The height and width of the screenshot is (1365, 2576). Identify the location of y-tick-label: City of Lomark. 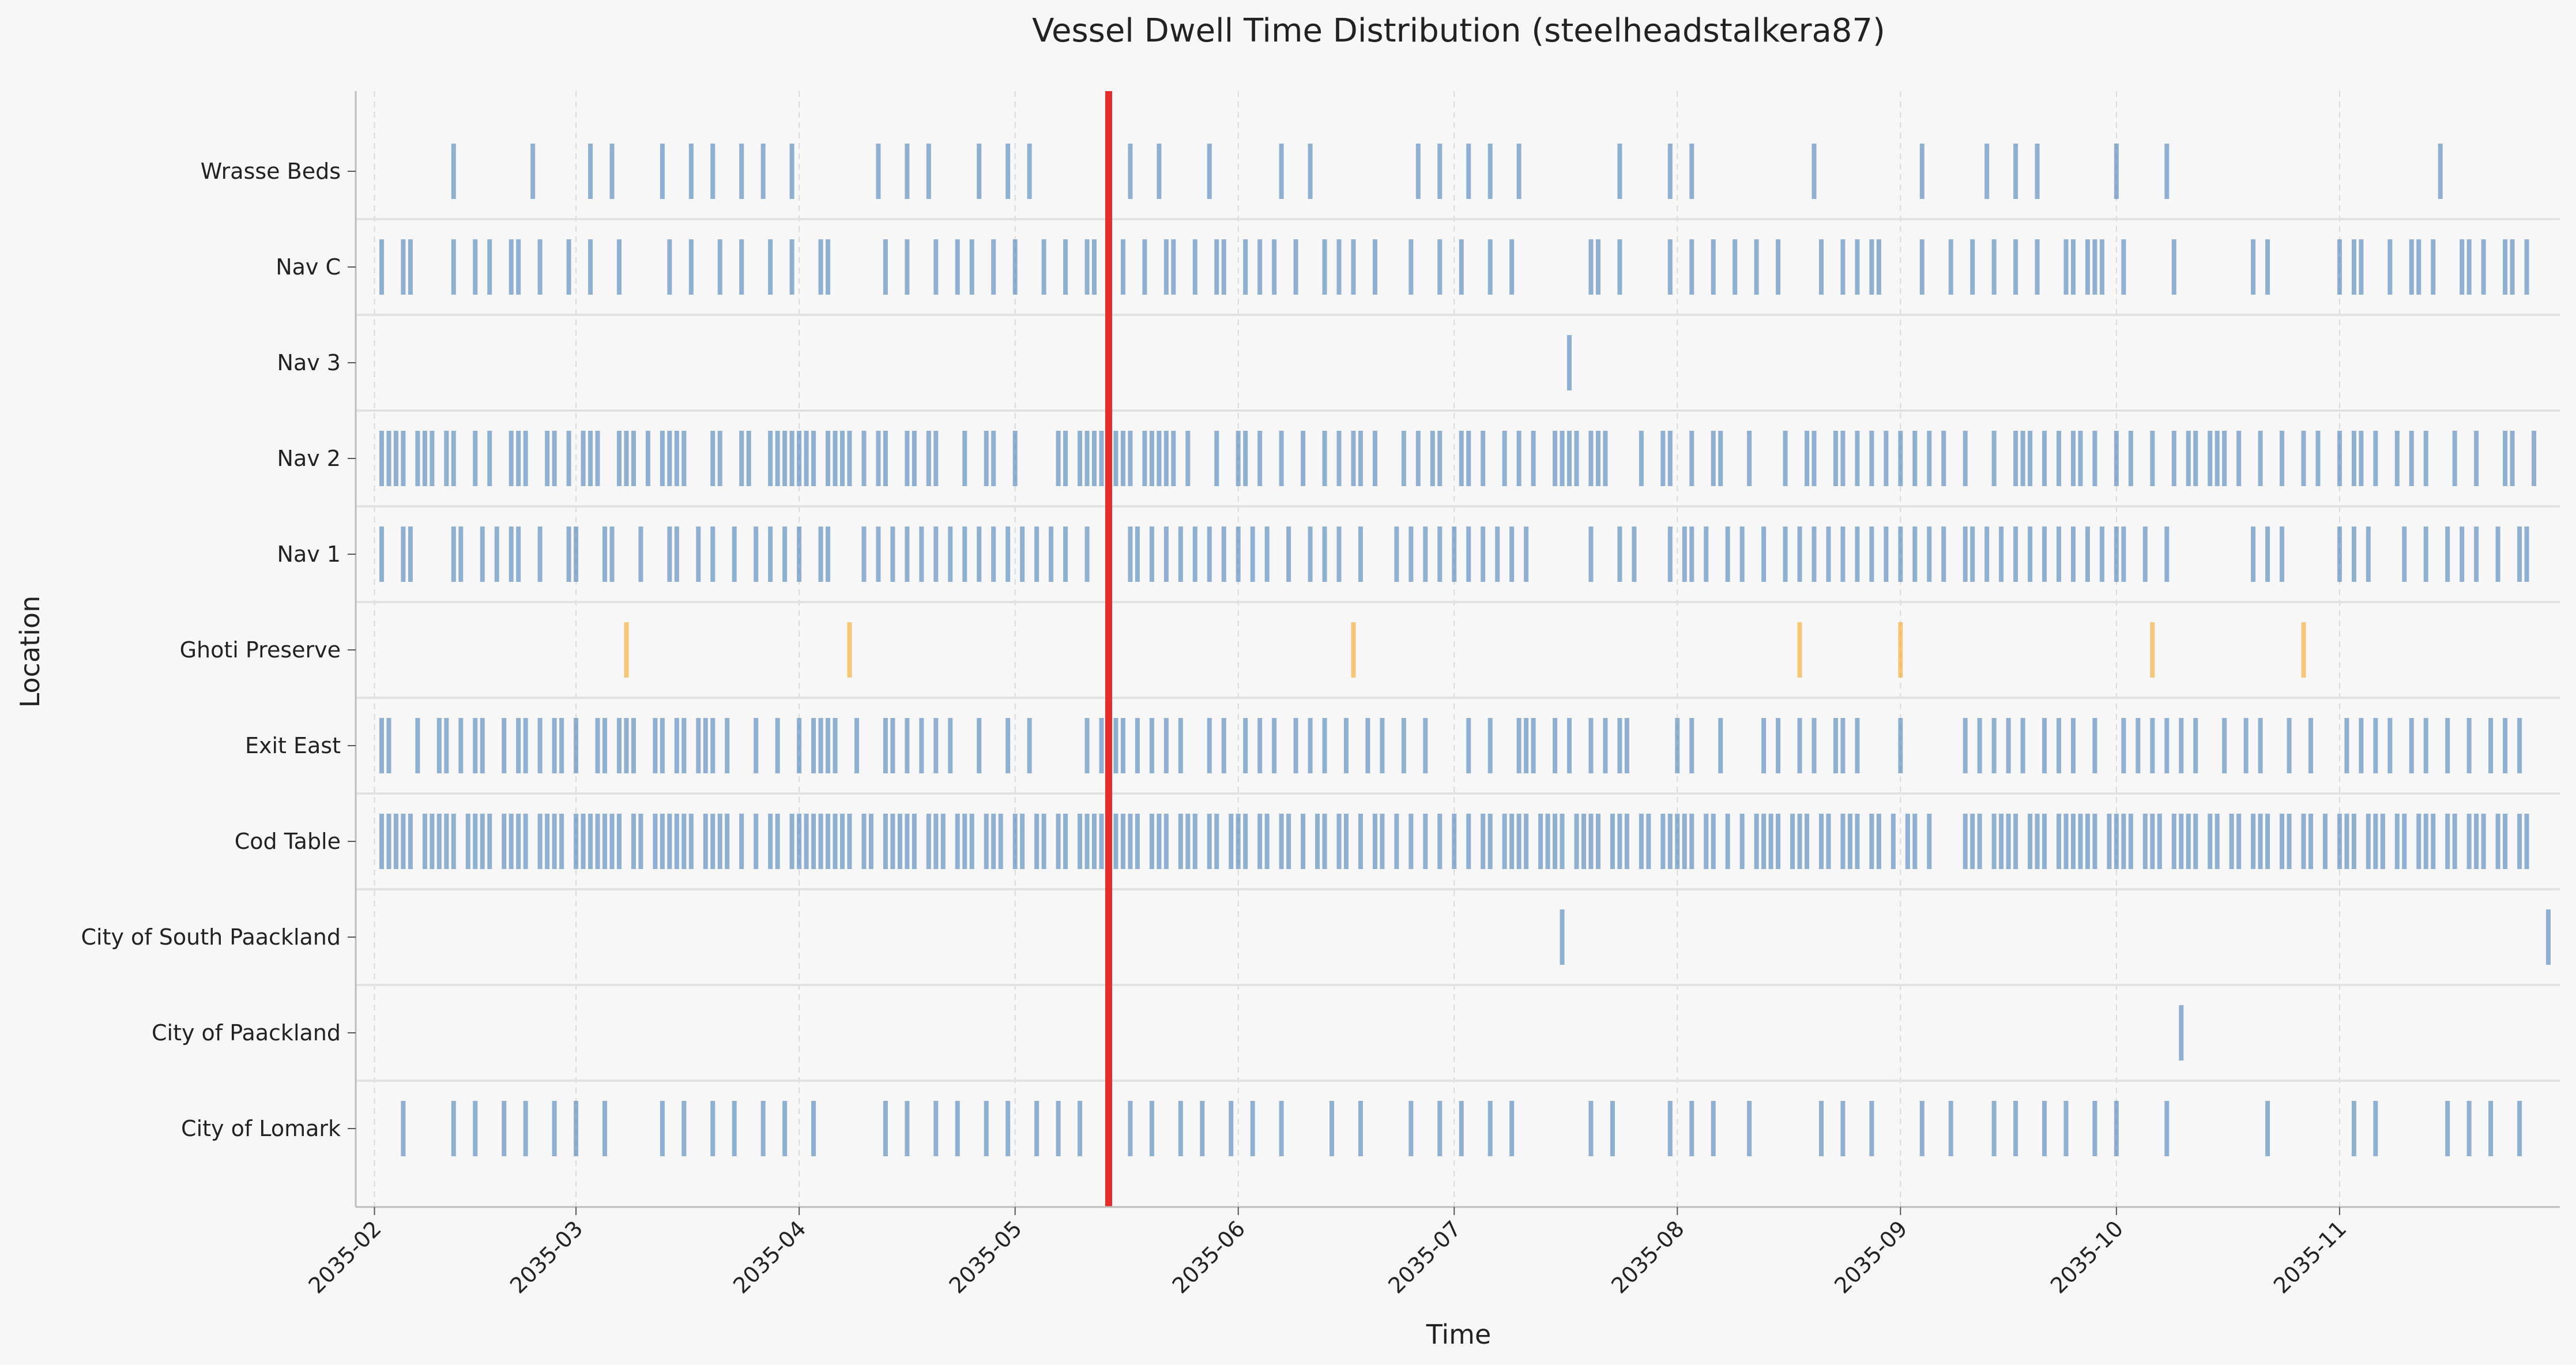
(261, 1128).